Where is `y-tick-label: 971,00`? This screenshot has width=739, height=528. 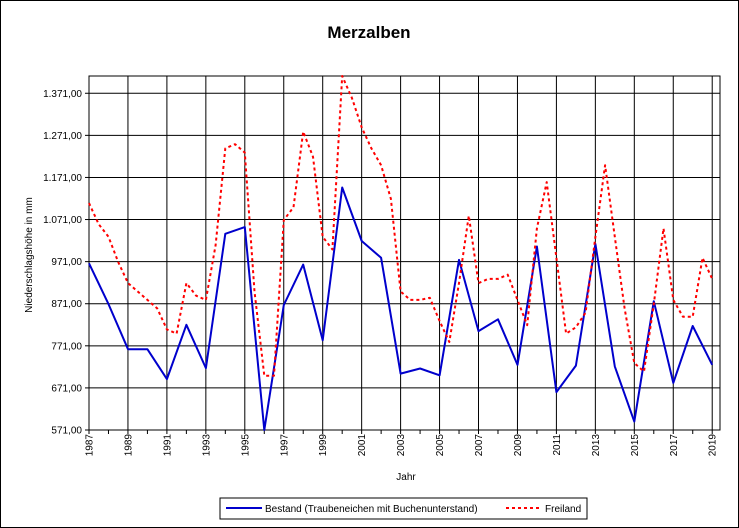
y-tick-label: 971,00 is located at coordinates (66, 262).